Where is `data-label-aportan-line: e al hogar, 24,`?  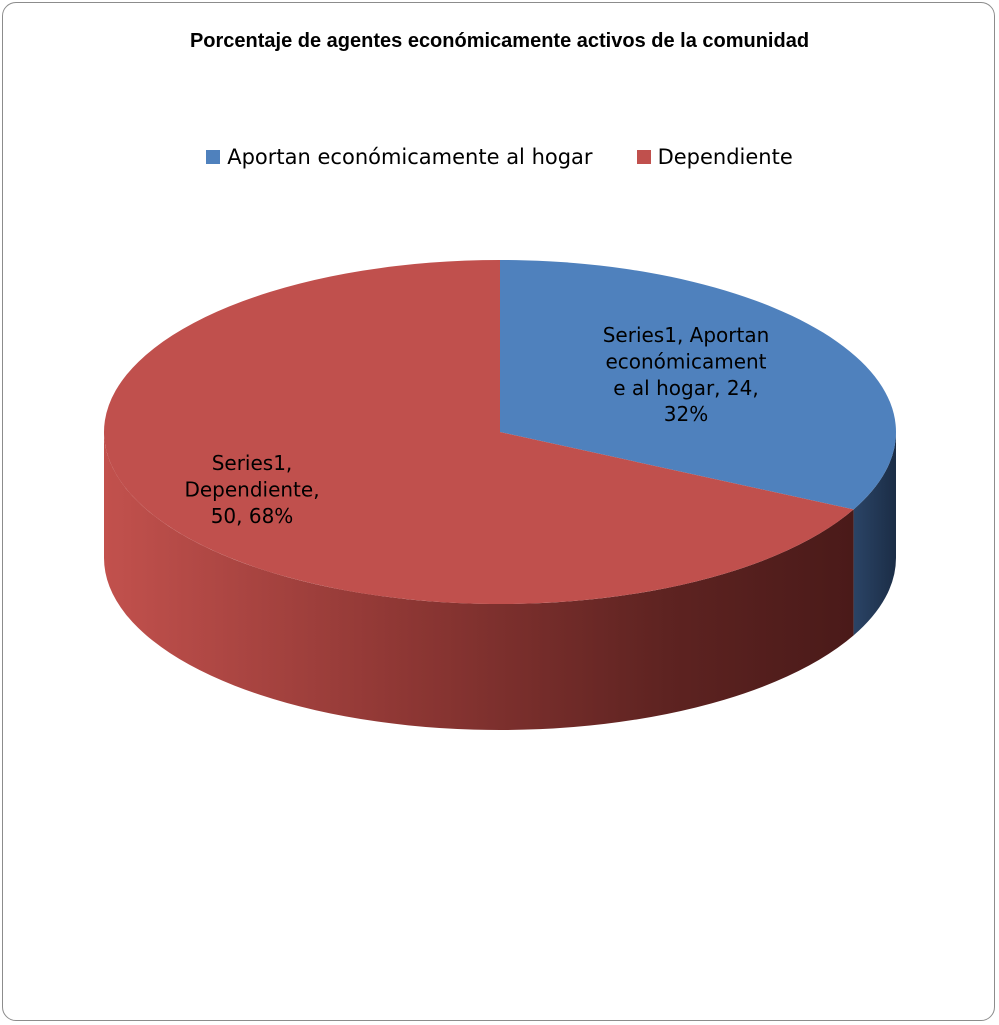
data-label-aportan-line: e al hogar, 24, is located at coordinates (685, 388).